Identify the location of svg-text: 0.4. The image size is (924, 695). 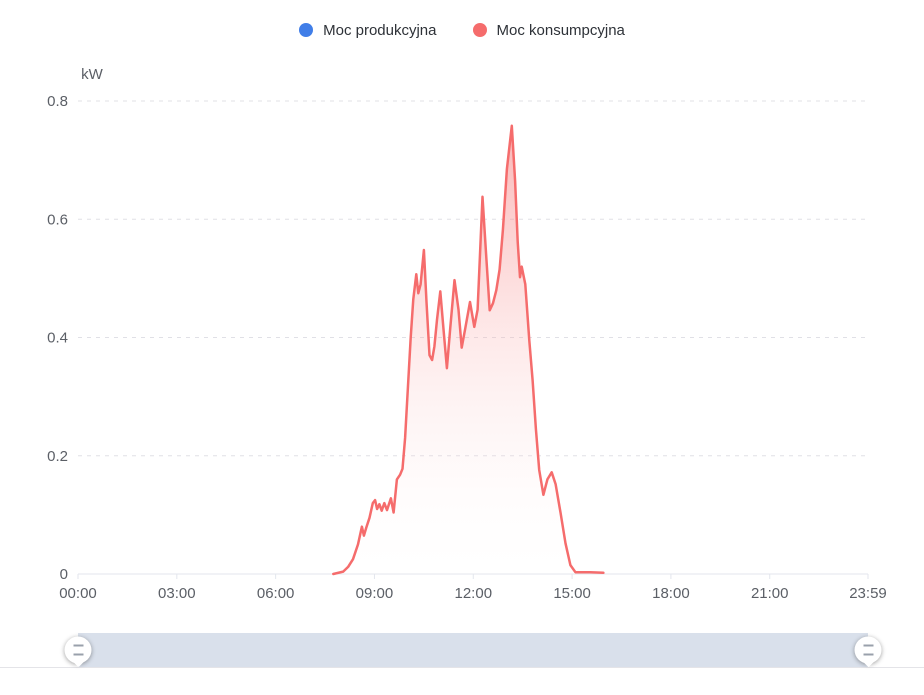
(57, 338).